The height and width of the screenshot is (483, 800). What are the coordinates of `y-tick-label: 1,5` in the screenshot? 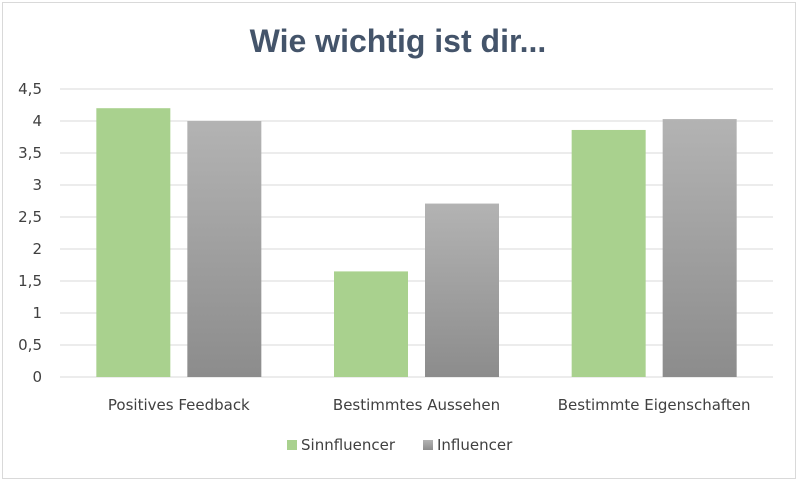 It's located at (30, 281).